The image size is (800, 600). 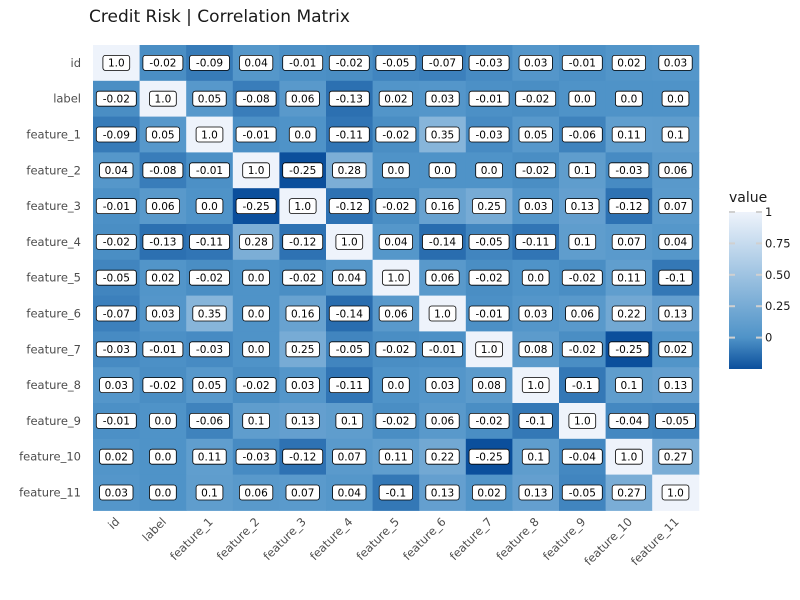 I want to click on cell-value-text: 0.05, so click(x=209, y=386).